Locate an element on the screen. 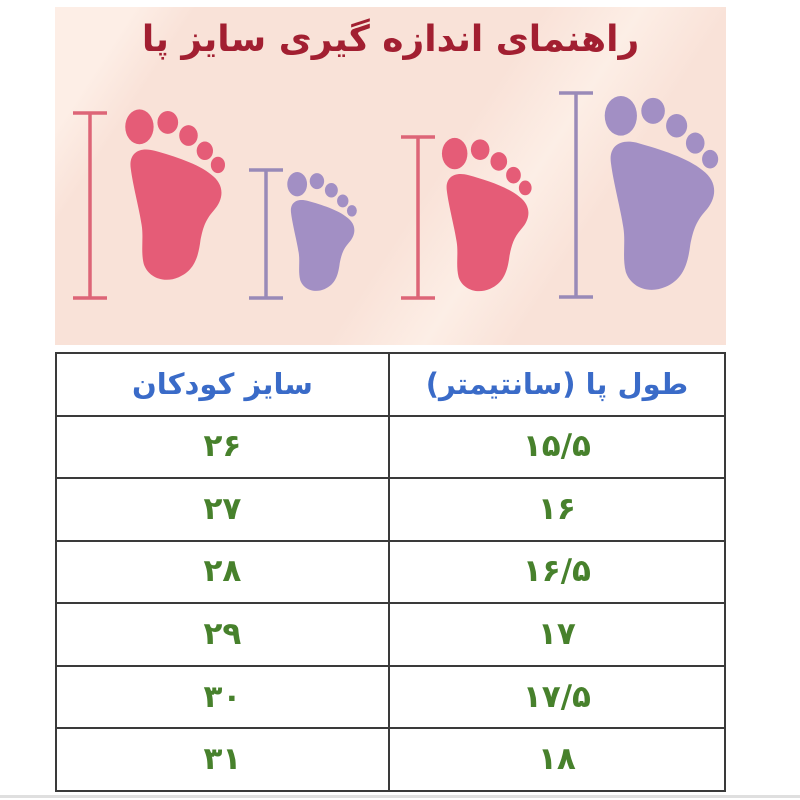  table-header-row: سایز کودکان طول پا (سانتیمتر) is located at coordinates (390, 384).